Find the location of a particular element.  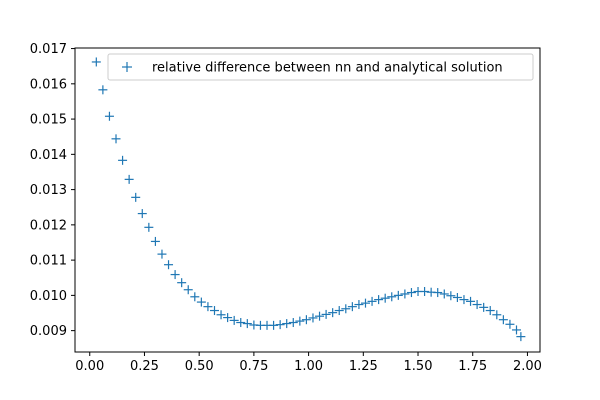

y-tick-label: 0.011 is located at coordinates (48, 261).